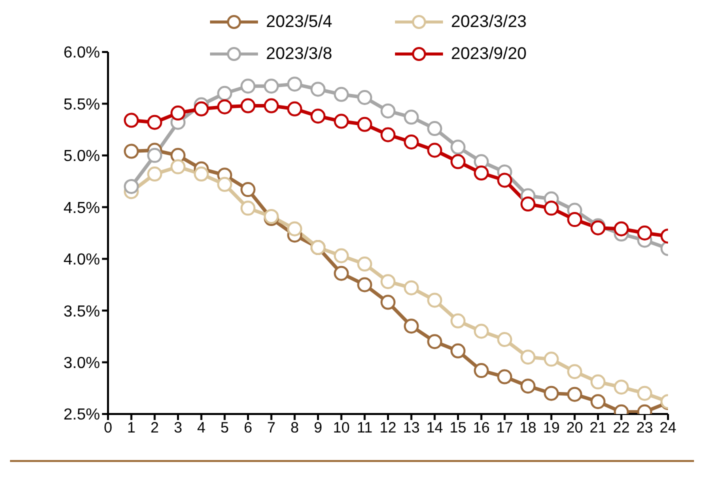  I want to click on legend-label: 2023/5/4, so click(299, 22).